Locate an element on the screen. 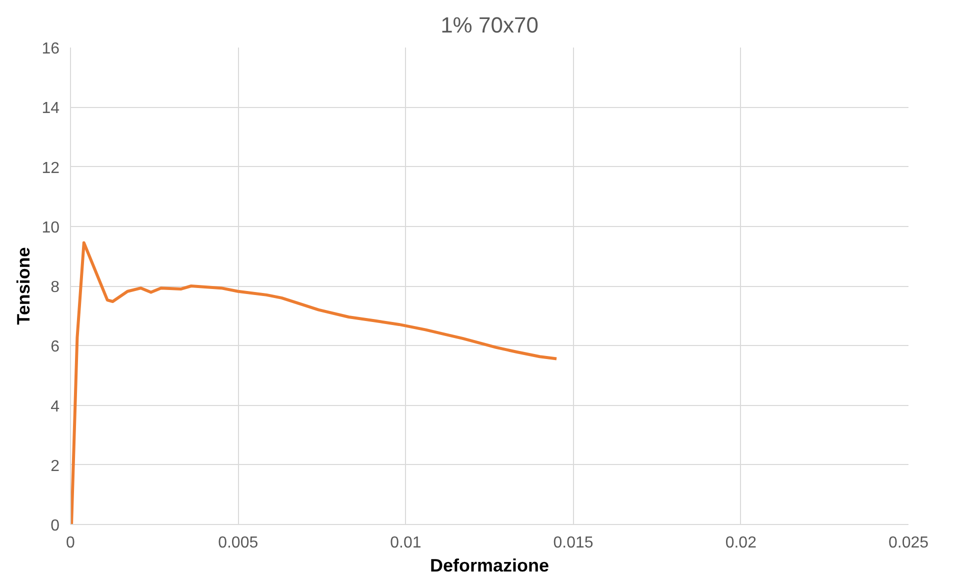  x-tick-label: 0 is located at coordinates (71, 543).